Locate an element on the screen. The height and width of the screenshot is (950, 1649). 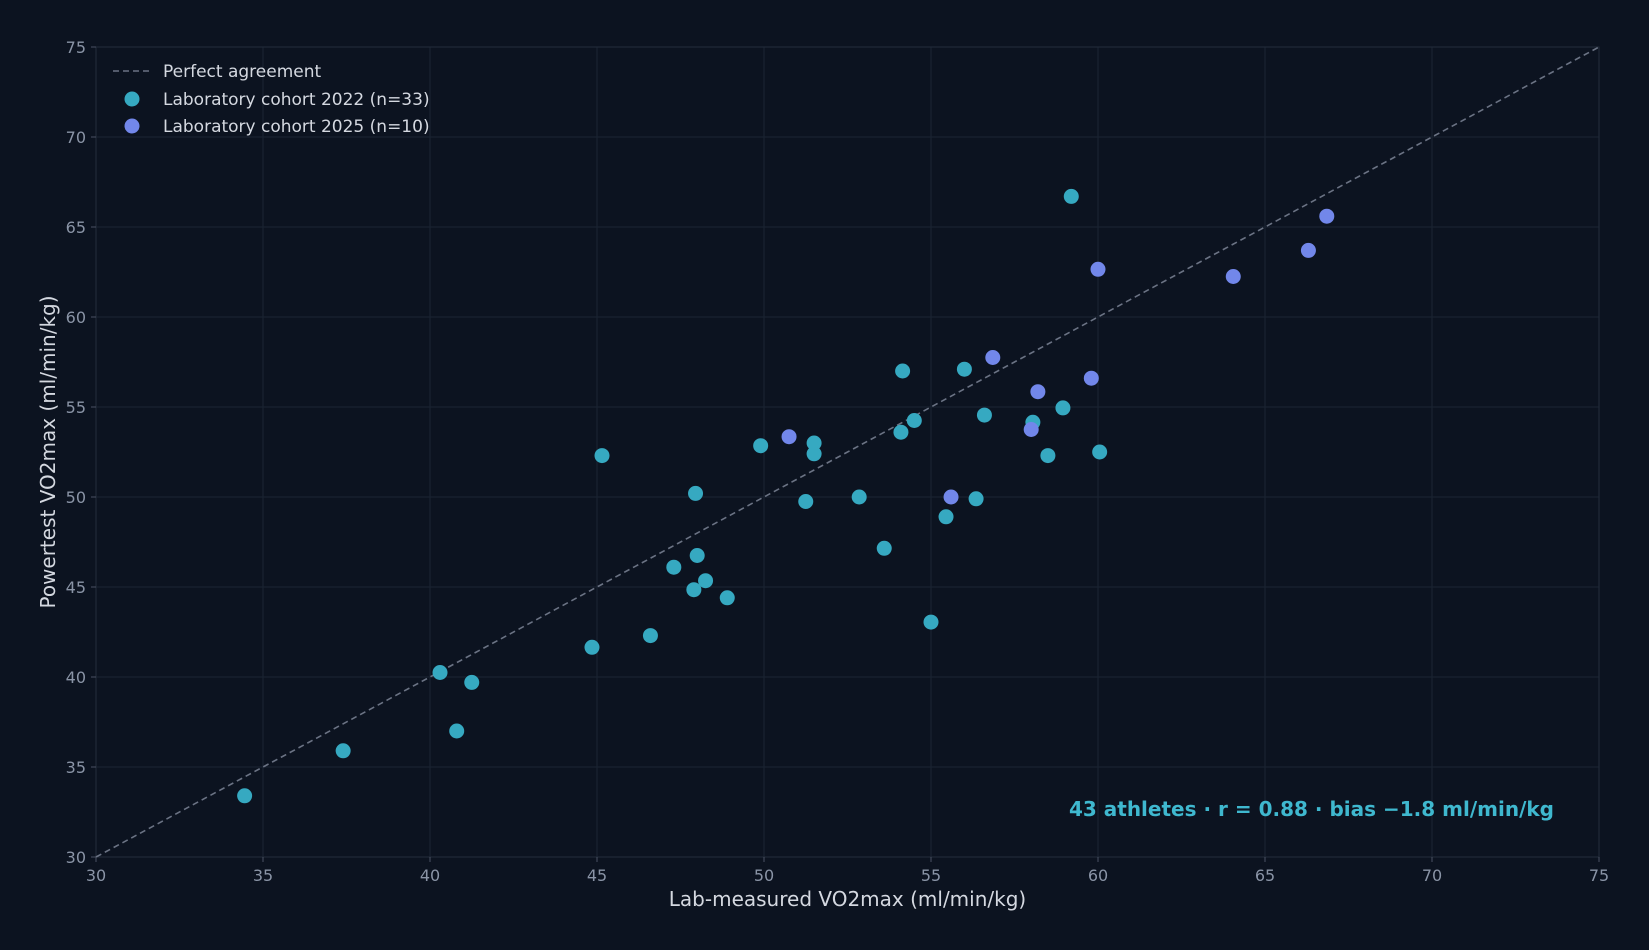
y-tick-label-40: 40 is located at coordinates (76, 677).